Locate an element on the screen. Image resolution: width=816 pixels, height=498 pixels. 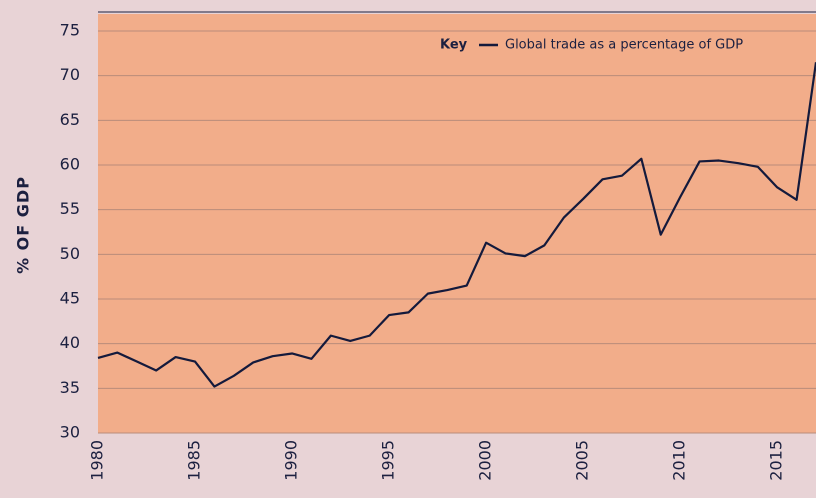
x-tick-label: 2015 is located at coordinates (776, 460).